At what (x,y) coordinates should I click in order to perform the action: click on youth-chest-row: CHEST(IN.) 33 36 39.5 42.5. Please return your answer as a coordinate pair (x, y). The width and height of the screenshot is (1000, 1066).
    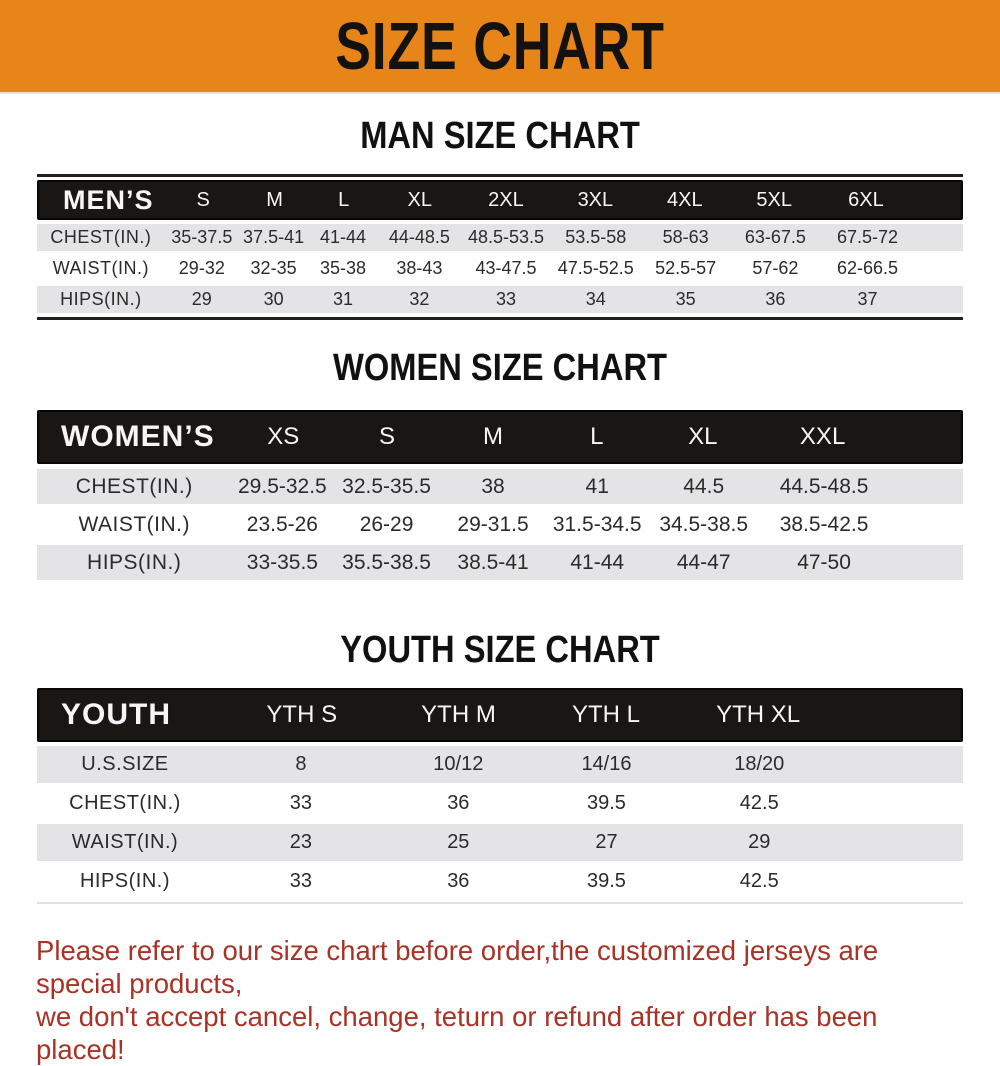
    Looking at the image, I should click on (500, 803).